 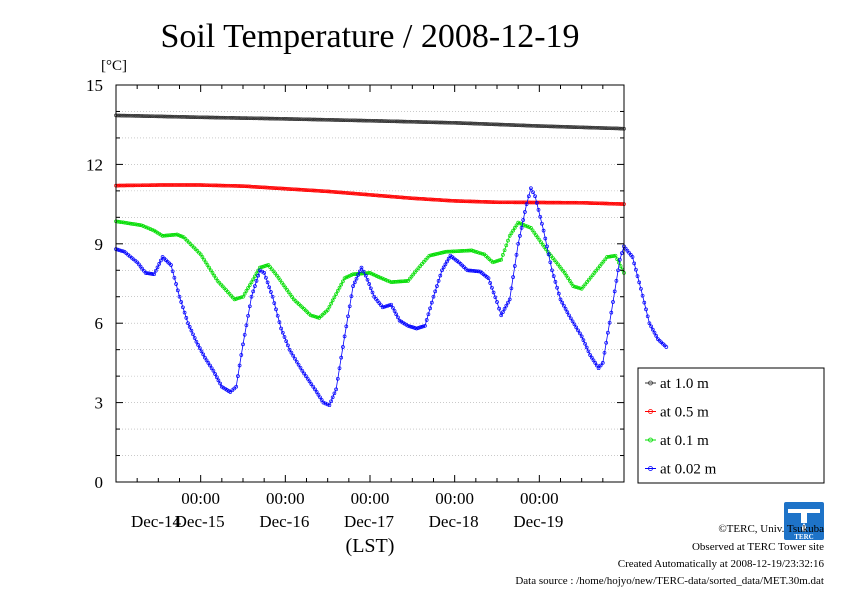 I want to click on copyright-text: ©TERC, Univ. Tsukuba, so click(x=771, y=529).